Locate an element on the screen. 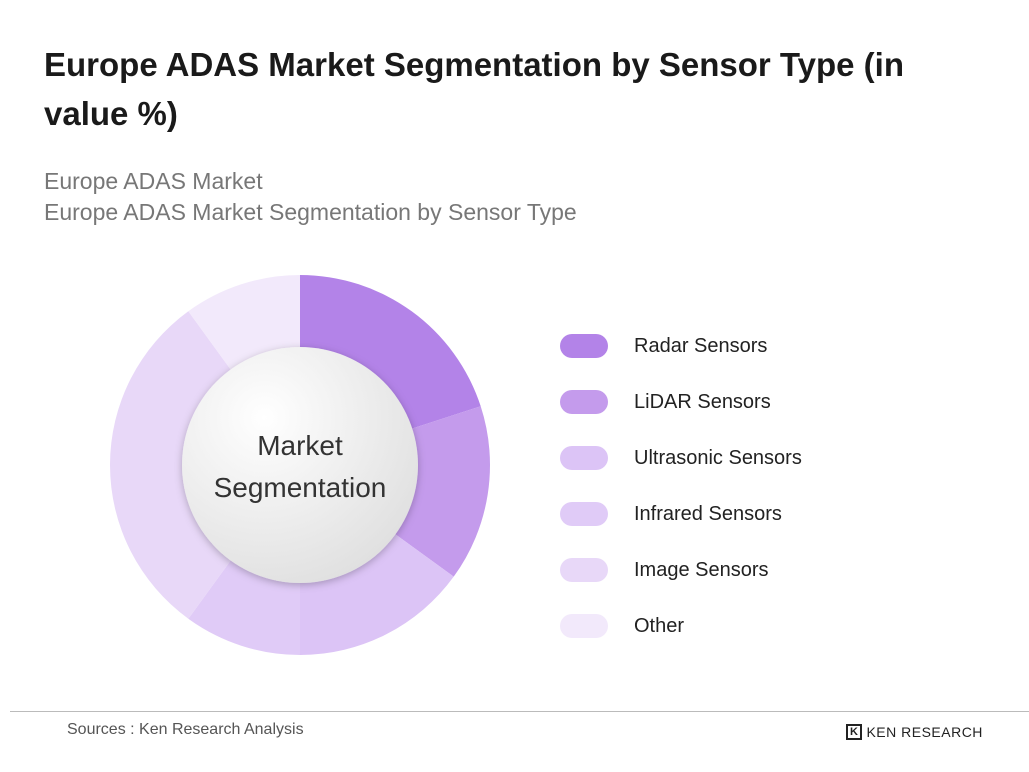 This screenshot has height=772, width=1029. legend-item: LiDAR Sensors is located at coordinates (681, 402).